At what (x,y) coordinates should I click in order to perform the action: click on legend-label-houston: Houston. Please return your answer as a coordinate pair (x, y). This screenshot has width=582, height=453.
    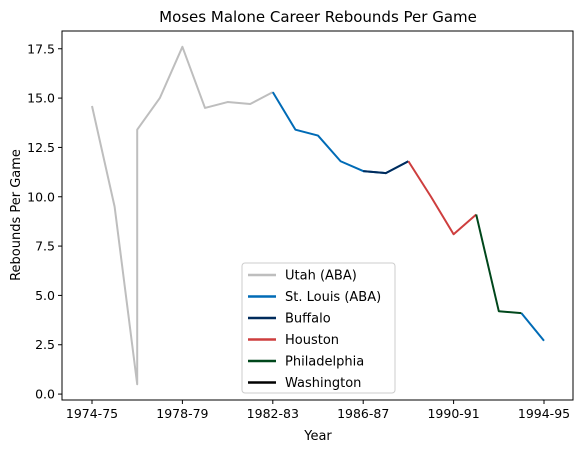
    Looking at the image, I should click on (312, 340).